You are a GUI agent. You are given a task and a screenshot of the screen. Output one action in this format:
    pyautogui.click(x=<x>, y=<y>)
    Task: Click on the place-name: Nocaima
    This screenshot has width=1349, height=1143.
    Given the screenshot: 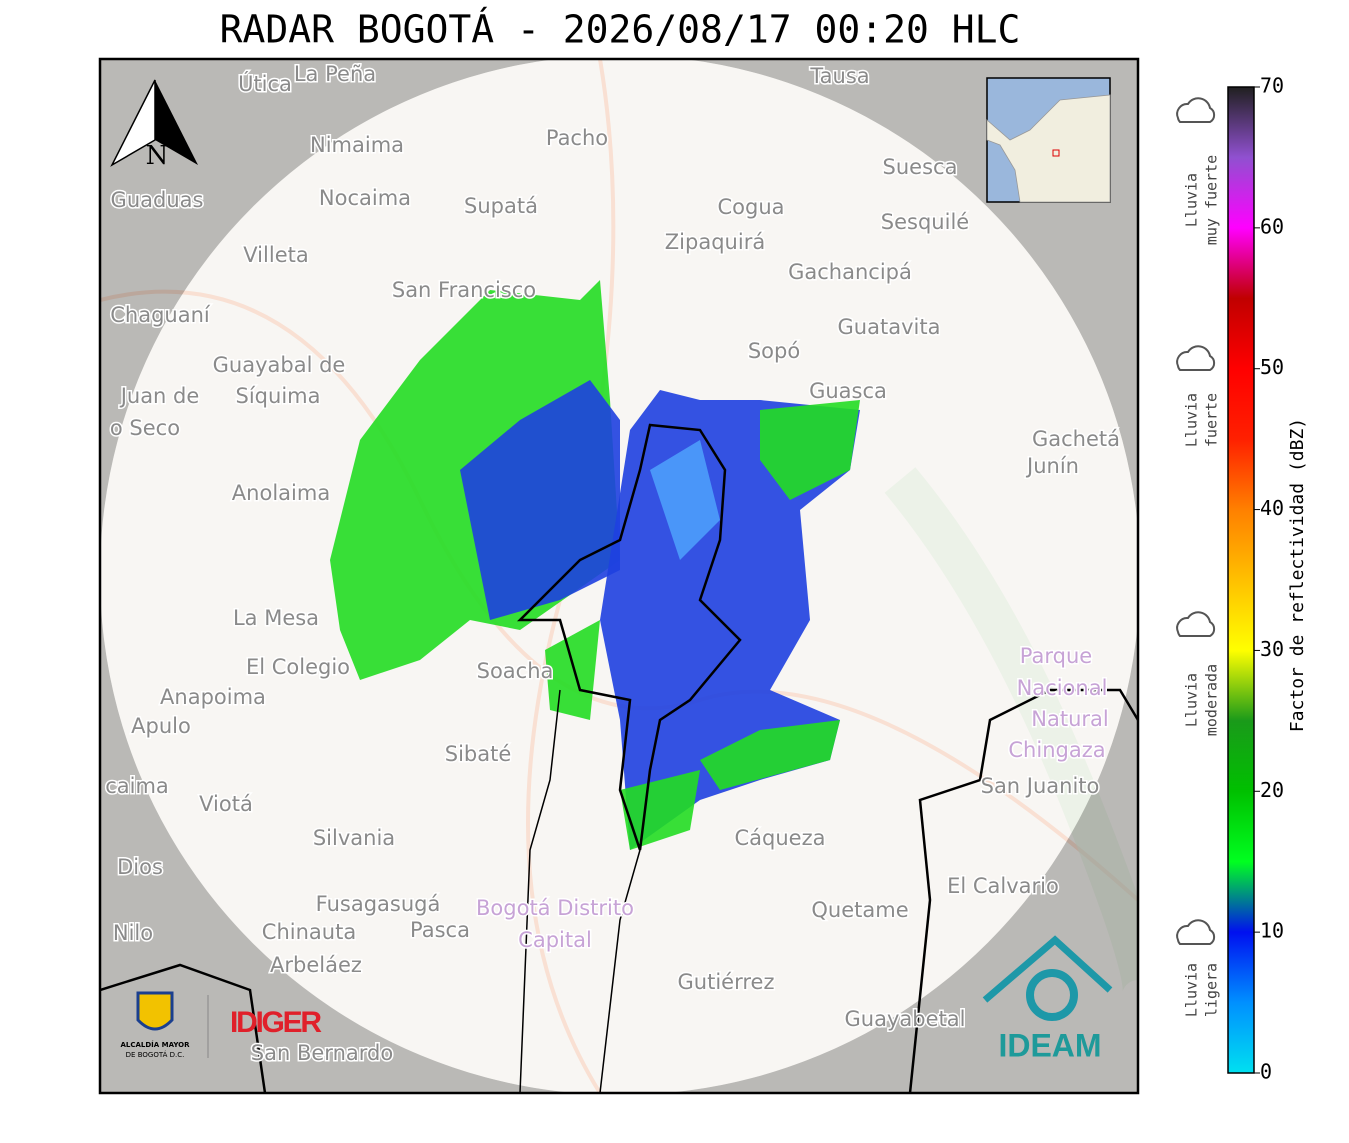 What is the action you would take?
    pyautogui.click(x=365, y=198)
    